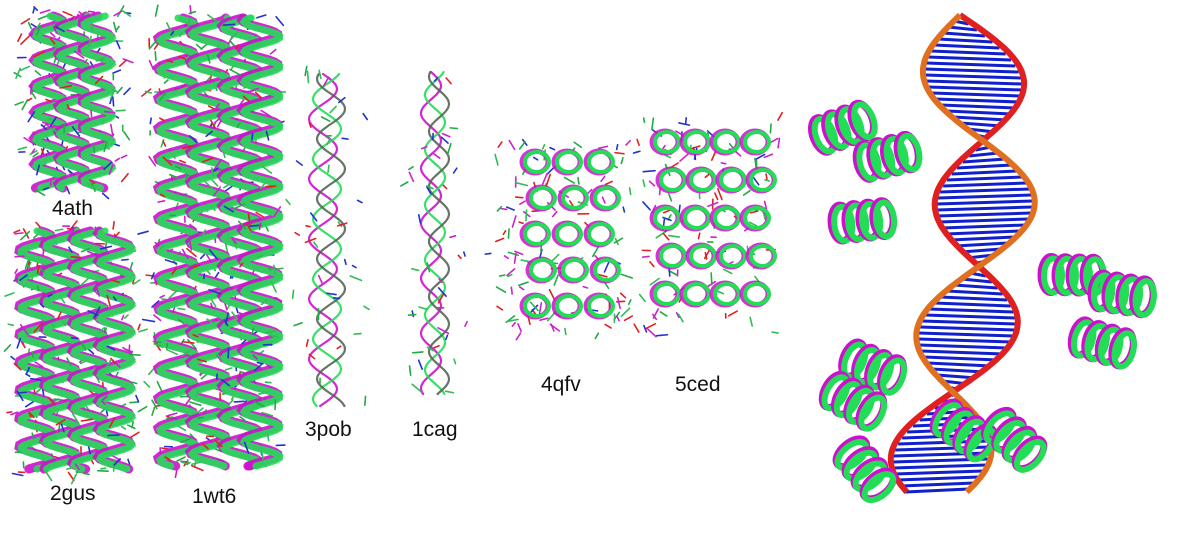 This screenshot has height=535, width=1189. What do you see at coordinates (73, 493) in the screenshot?
I see `label-2gus: 2gus` at bounding box center [73, 493].